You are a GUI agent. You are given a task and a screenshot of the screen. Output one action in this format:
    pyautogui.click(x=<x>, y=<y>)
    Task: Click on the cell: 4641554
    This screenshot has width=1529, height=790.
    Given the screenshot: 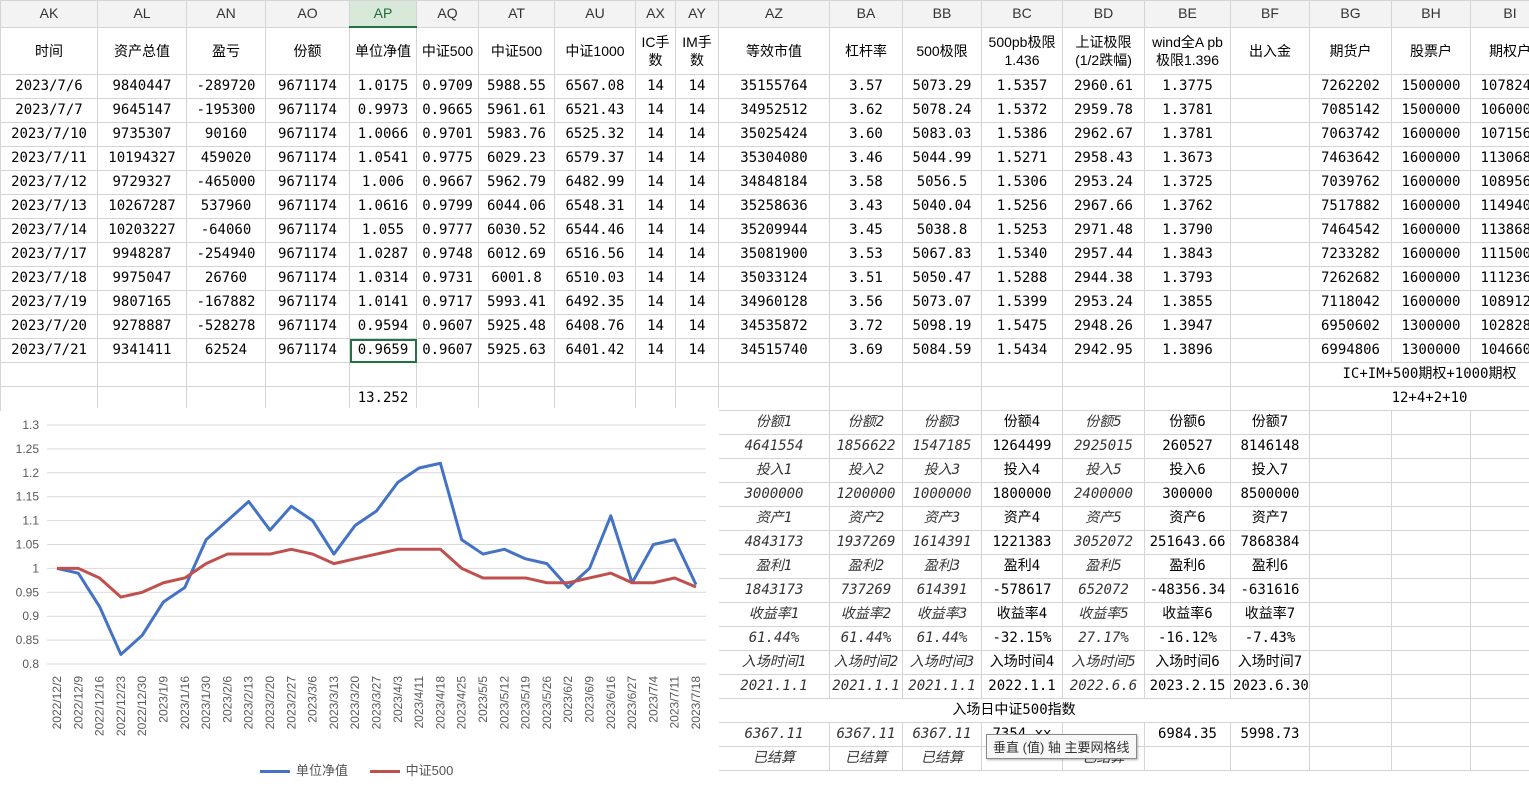 What is the action you would take?
    pyautogui.click(x=774, y=447)
    